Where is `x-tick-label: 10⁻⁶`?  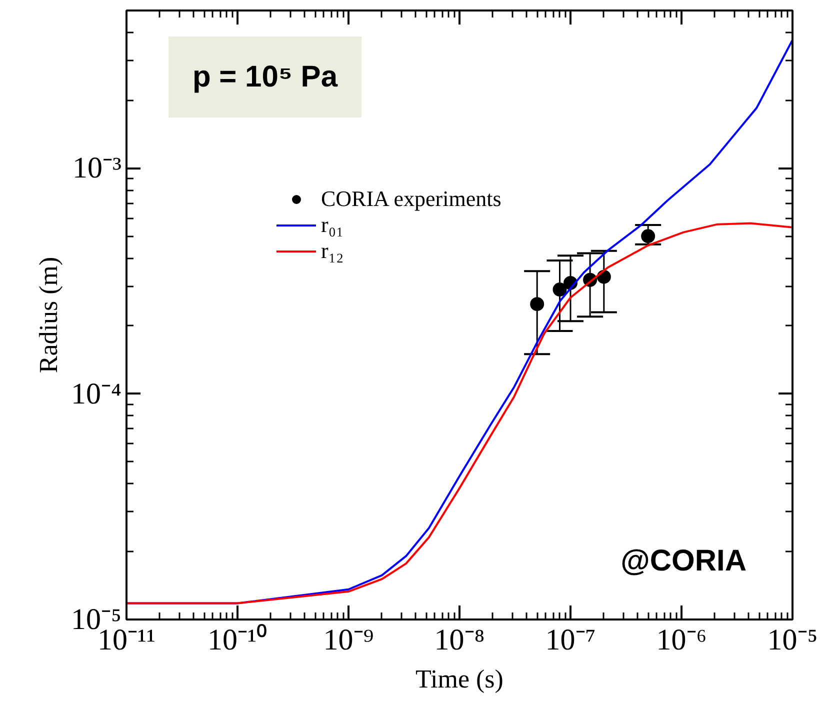
x-tick-label: 10⁻⁶ is located at coordinates (681, 640).